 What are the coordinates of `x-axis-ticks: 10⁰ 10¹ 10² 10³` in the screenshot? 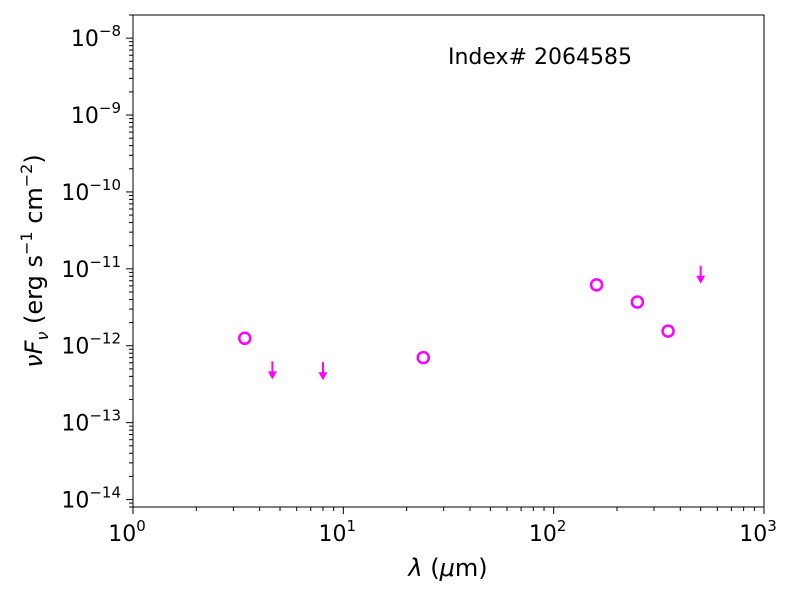 It's located at (442, 527).